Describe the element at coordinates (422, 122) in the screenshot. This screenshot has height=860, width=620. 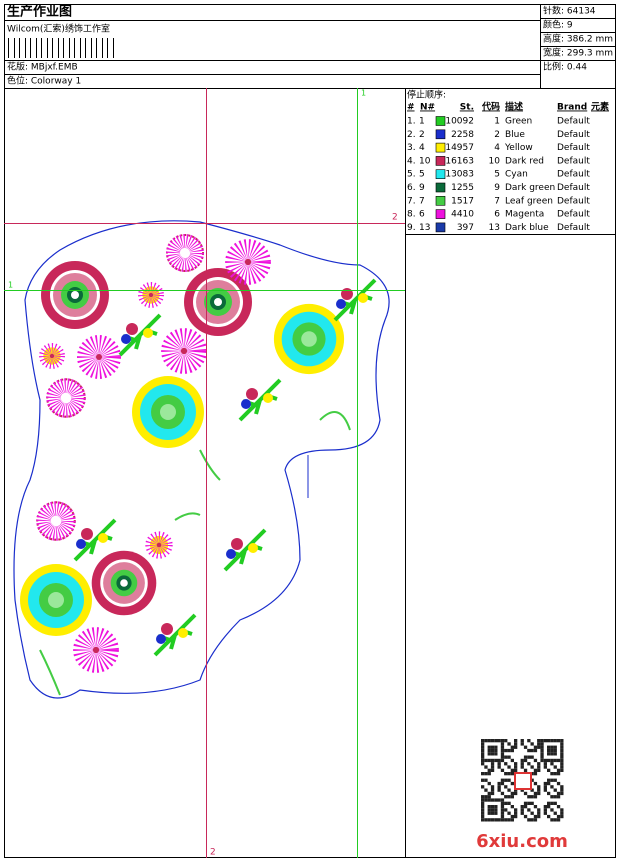
I see `needle: 1` at that location.